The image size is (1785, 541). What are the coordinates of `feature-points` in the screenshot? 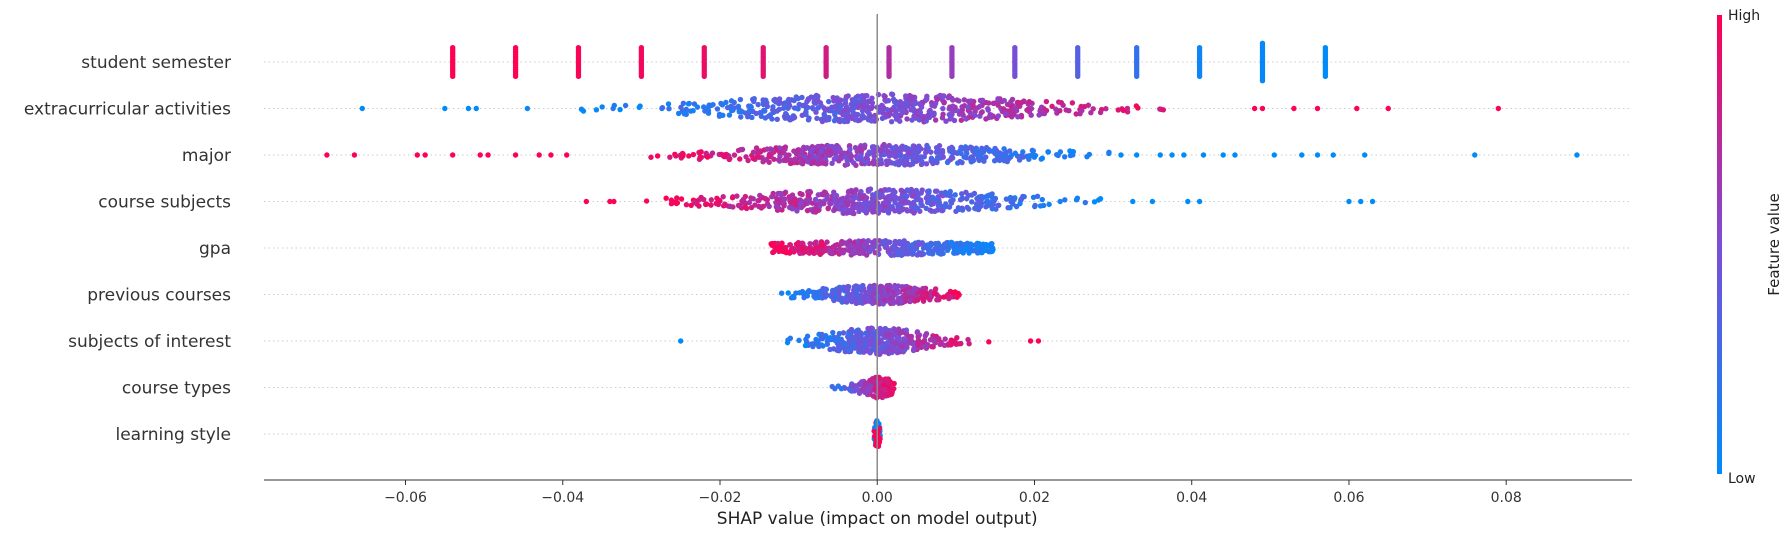 It's located at (952, 155).